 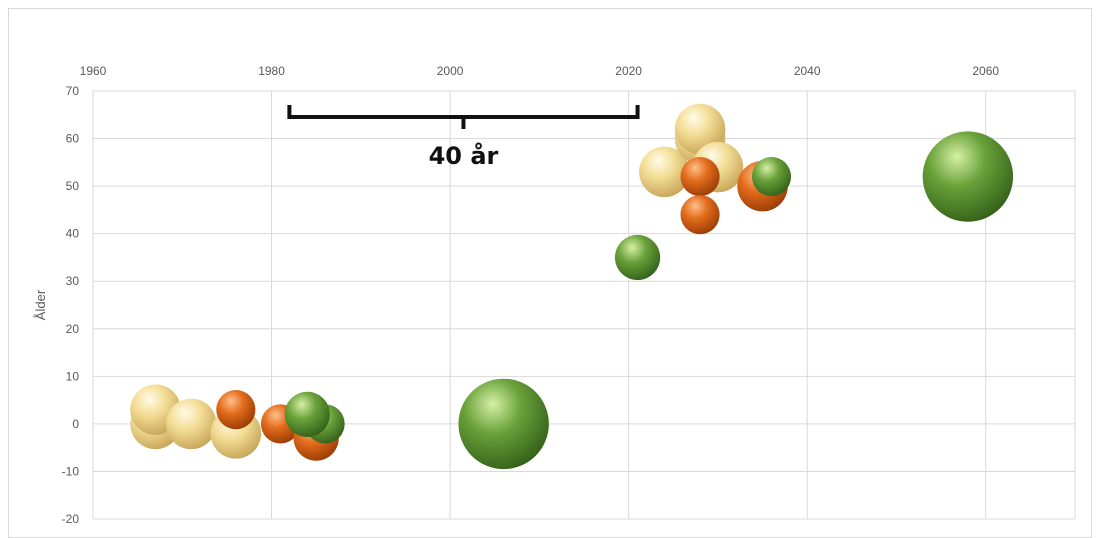 What do you see at coordinates (540, 71) in the screenshot?
I see `x-axis-ticks: 1960 1980 2000 2020 2040 2060` at bounding box center [540, 71].